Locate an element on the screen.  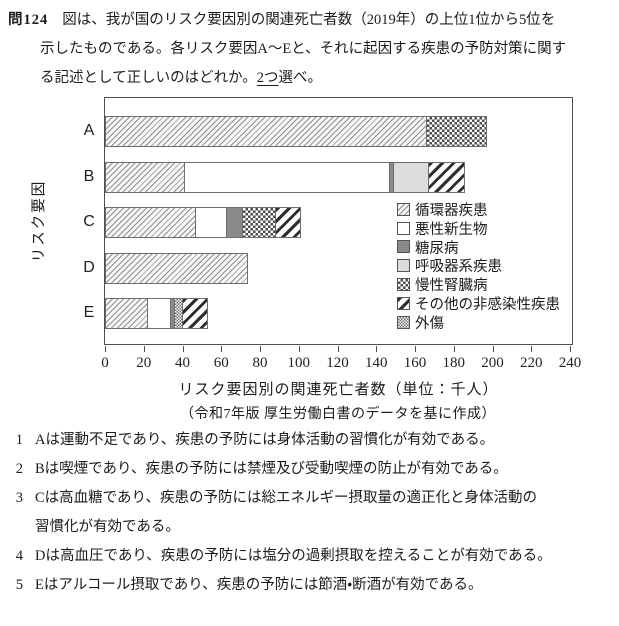
bar-segment-E-その他の非感染性疾患 is located at coordinates (194, 313).